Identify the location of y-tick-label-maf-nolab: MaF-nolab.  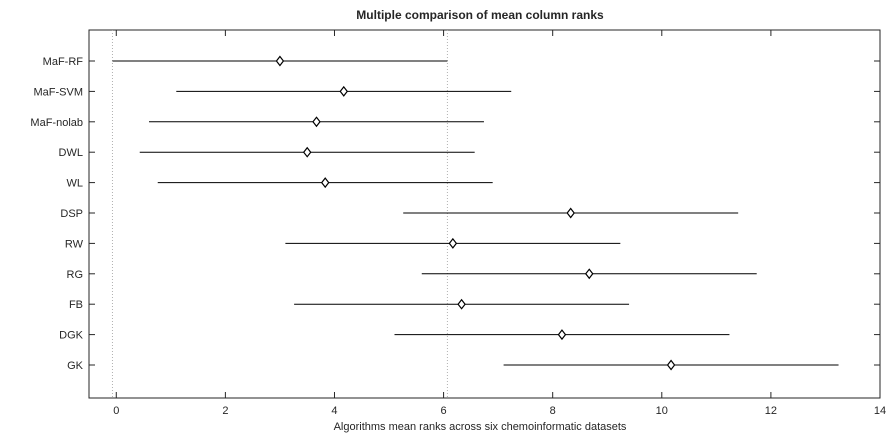
(56, 123).